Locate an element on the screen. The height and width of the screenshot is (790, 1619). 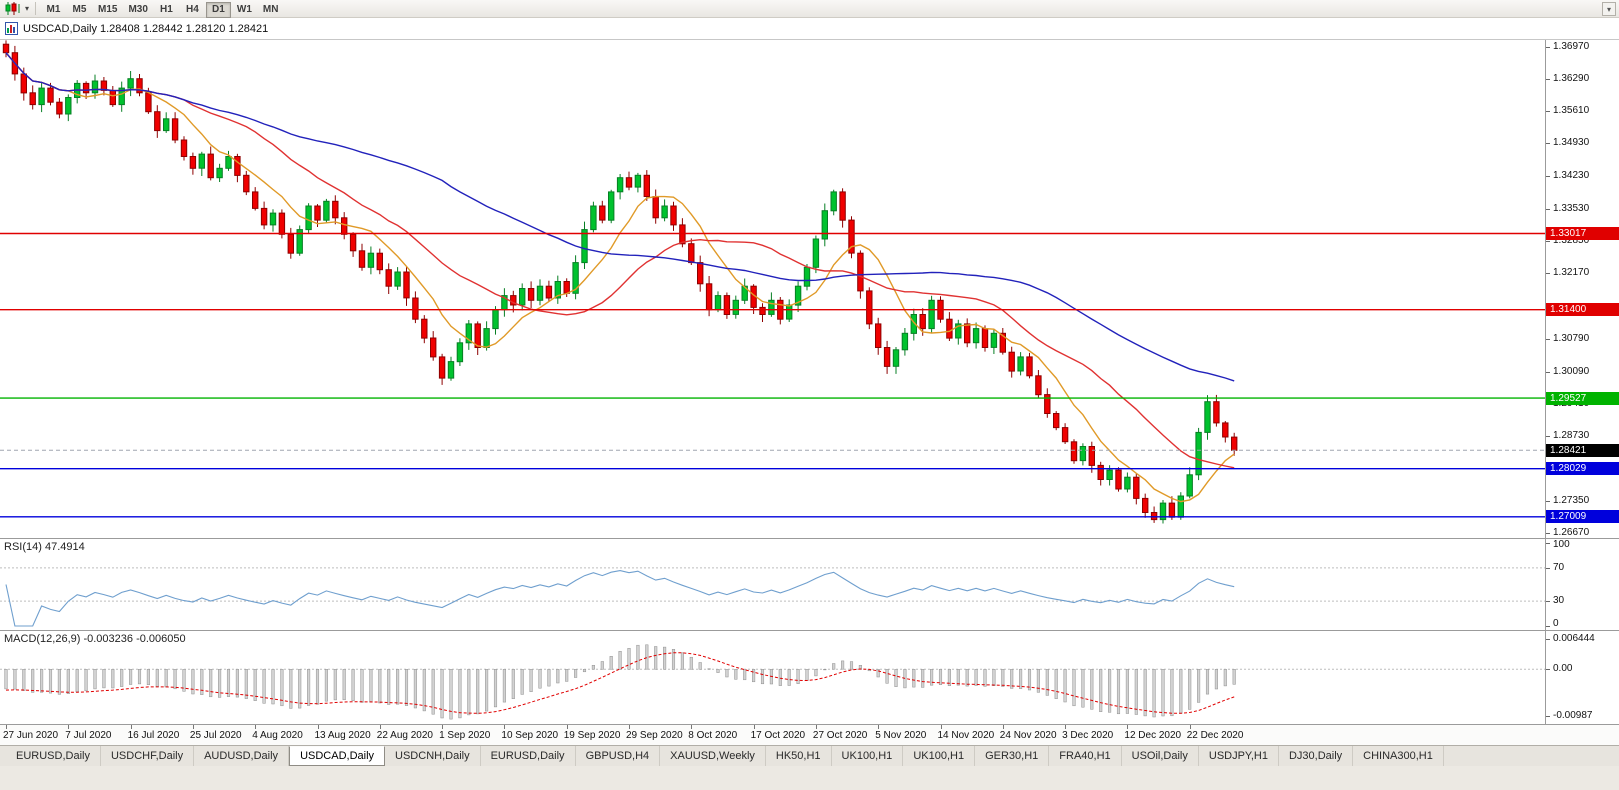
status-strip is located at coordinates (809, 778).